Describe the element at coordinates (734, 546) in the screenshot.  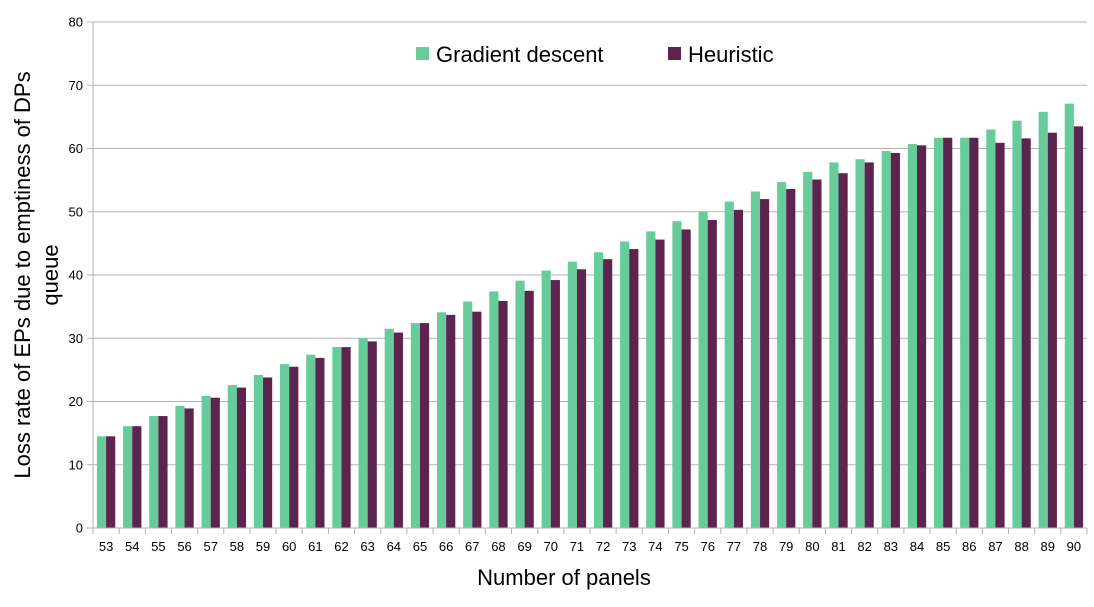
I see `x-tick-label: 77` at that location.